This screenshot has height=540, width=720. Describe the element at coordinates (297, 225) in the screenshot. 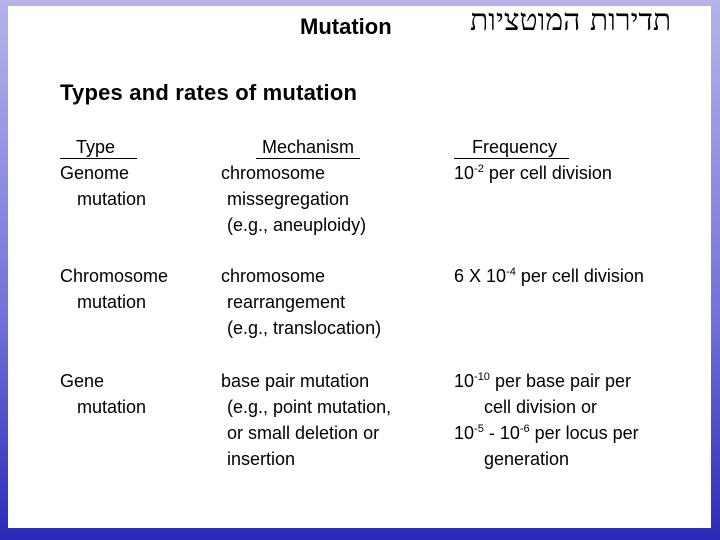

I see `mechanism: (e.g., aneuploidy)` at that location.